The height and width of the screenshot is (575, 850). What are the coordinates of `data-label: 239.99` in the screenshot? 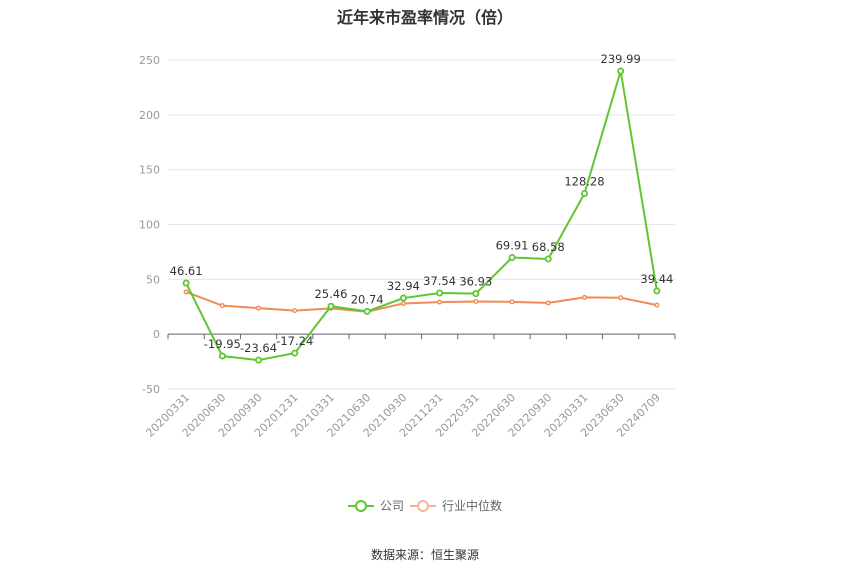 It's located at (621, 59).